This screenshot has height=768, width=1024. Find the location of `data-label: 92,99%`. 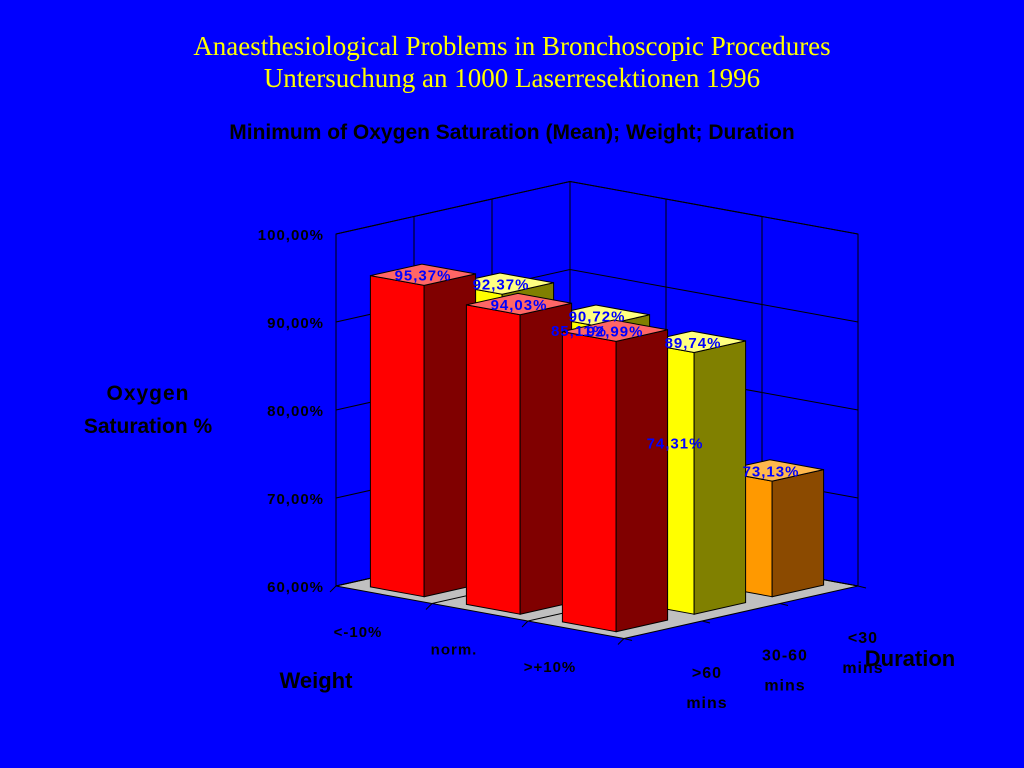

data-label: 92,99% is located at coordinates (615, 332).